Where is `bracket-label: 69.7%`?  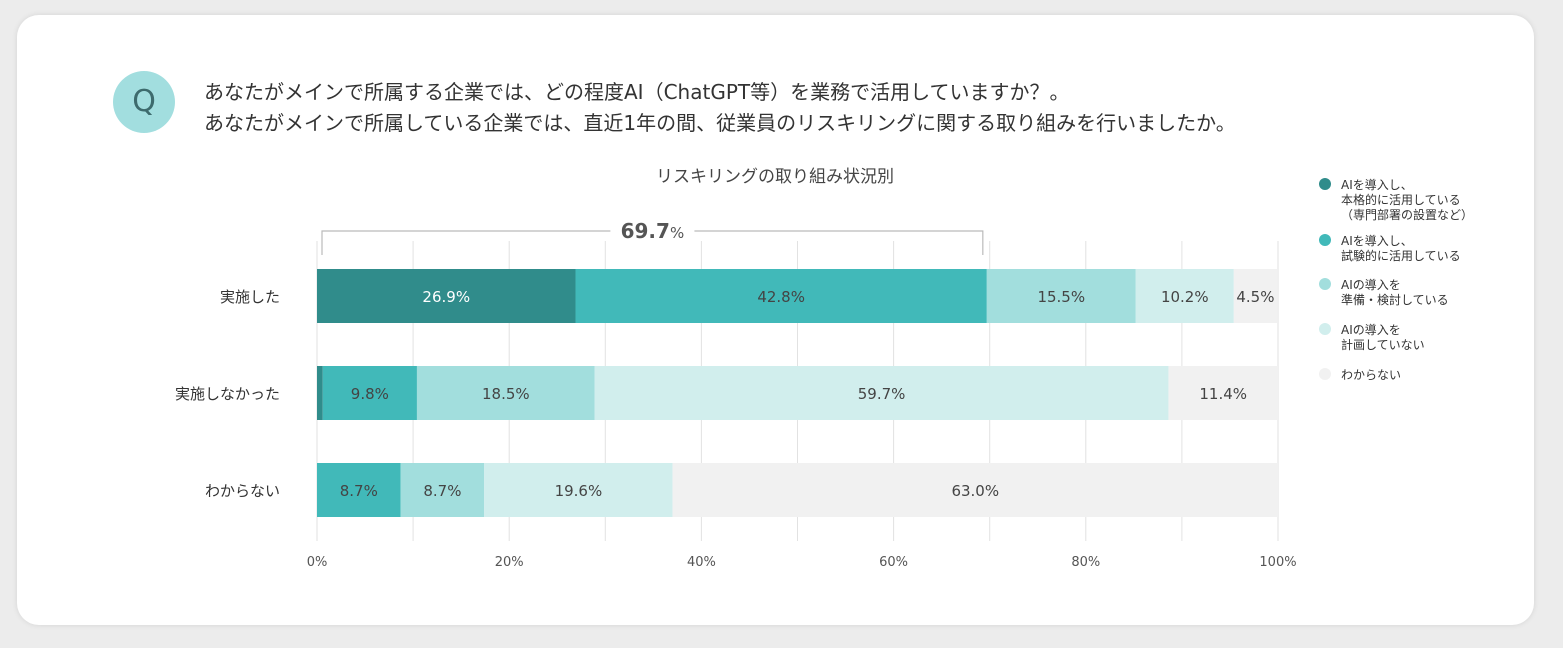 bracket-label: 69.7% is located at coordinates (653, 231).